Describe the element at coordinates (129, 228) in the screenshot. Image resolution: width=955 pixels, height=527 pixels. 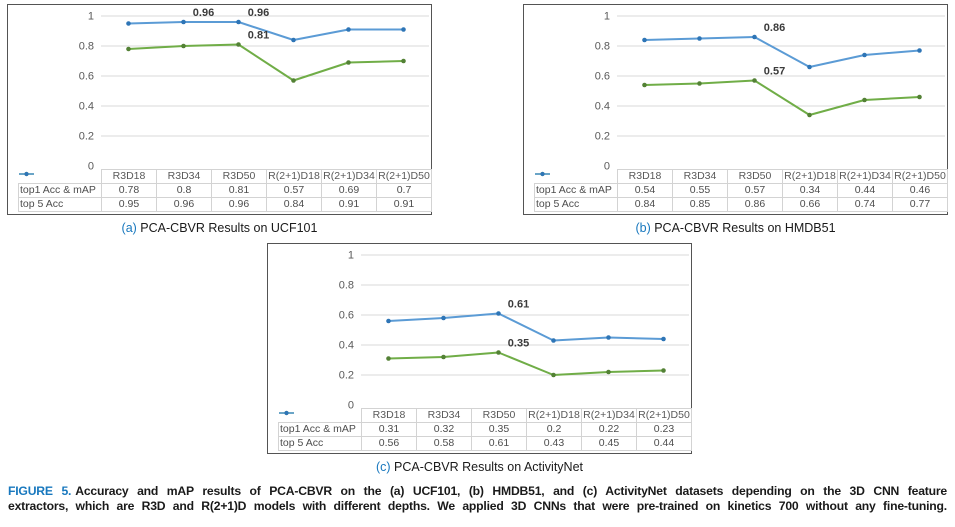
I see `subcaption-letter: (a)` at that location.